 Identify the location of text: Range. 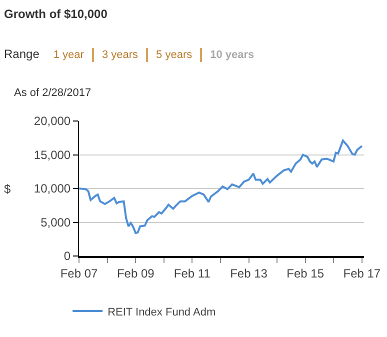
(22, 54).